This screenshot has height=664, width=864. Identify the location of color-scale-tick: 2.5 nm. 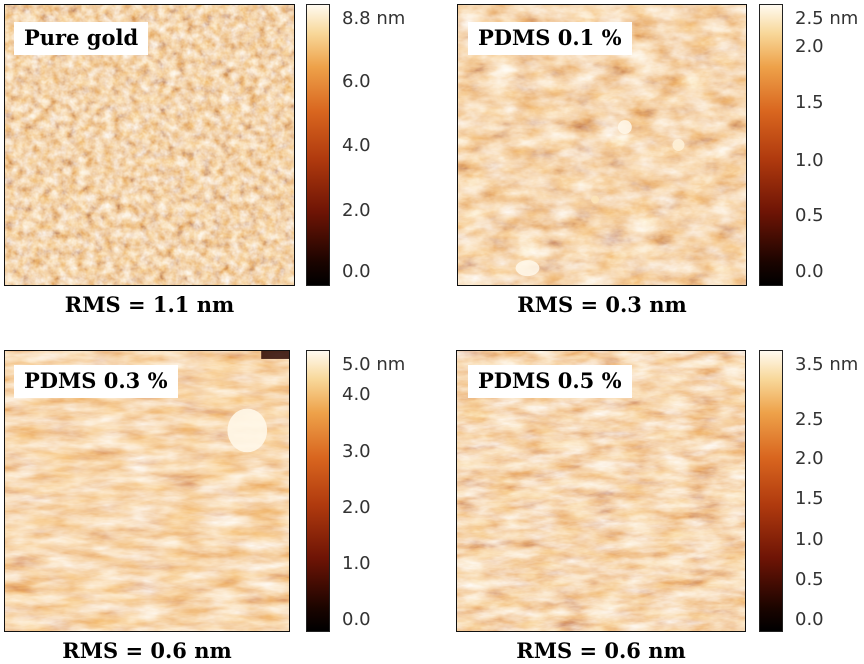
(827, 18).